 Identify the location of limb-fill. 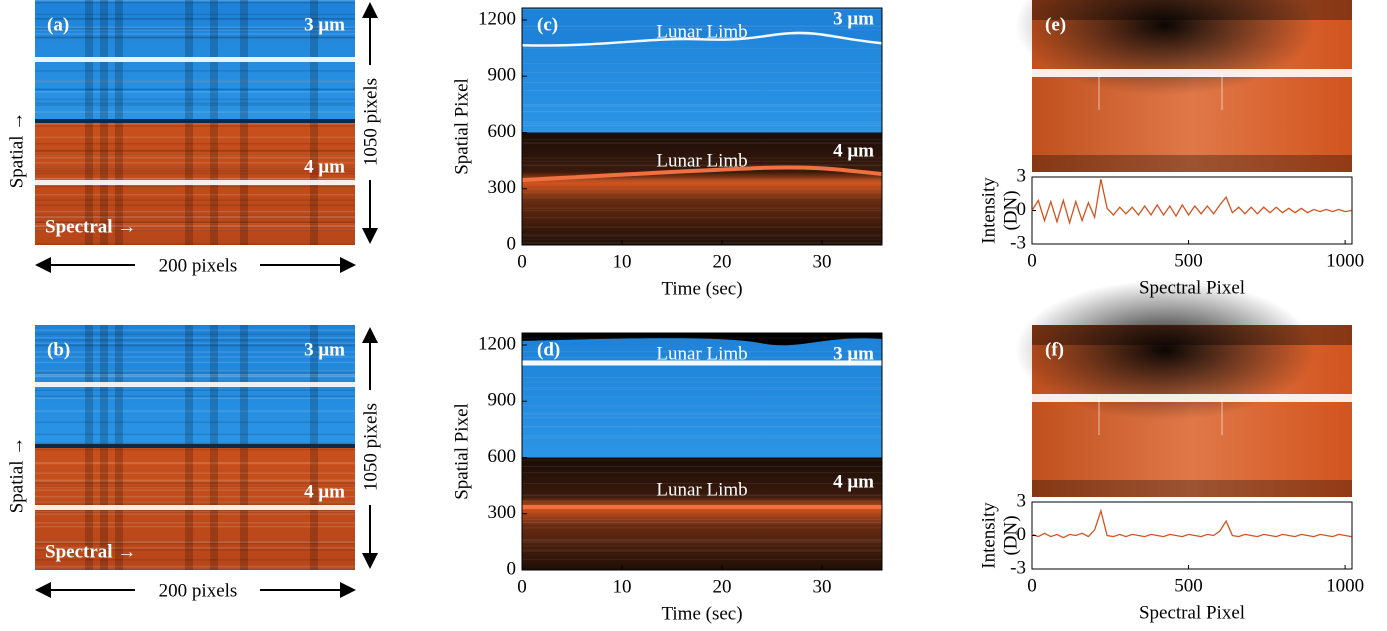
(702, 26).